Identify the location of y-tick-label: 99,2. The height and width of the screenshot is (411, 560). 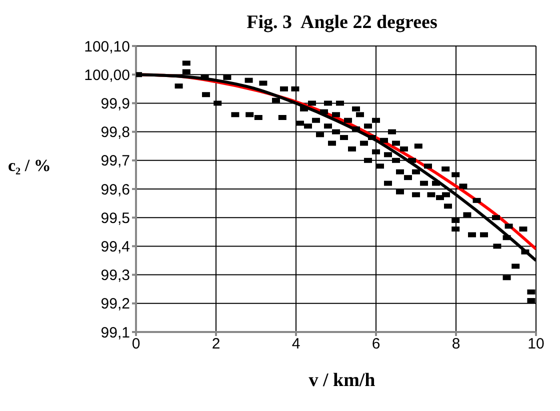
(115, 304).